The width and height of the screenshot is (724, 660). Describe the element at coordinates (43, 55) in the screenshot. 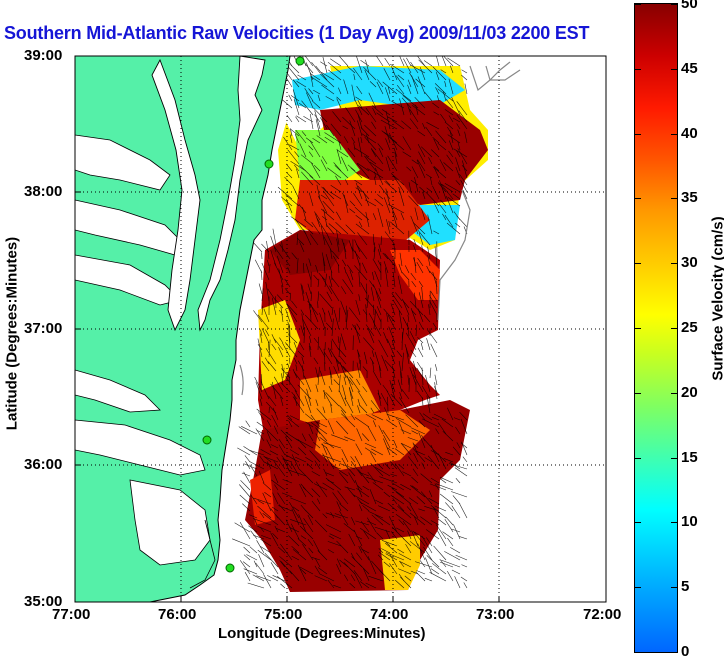

I see `y-tick-label: 39:00` at that location.